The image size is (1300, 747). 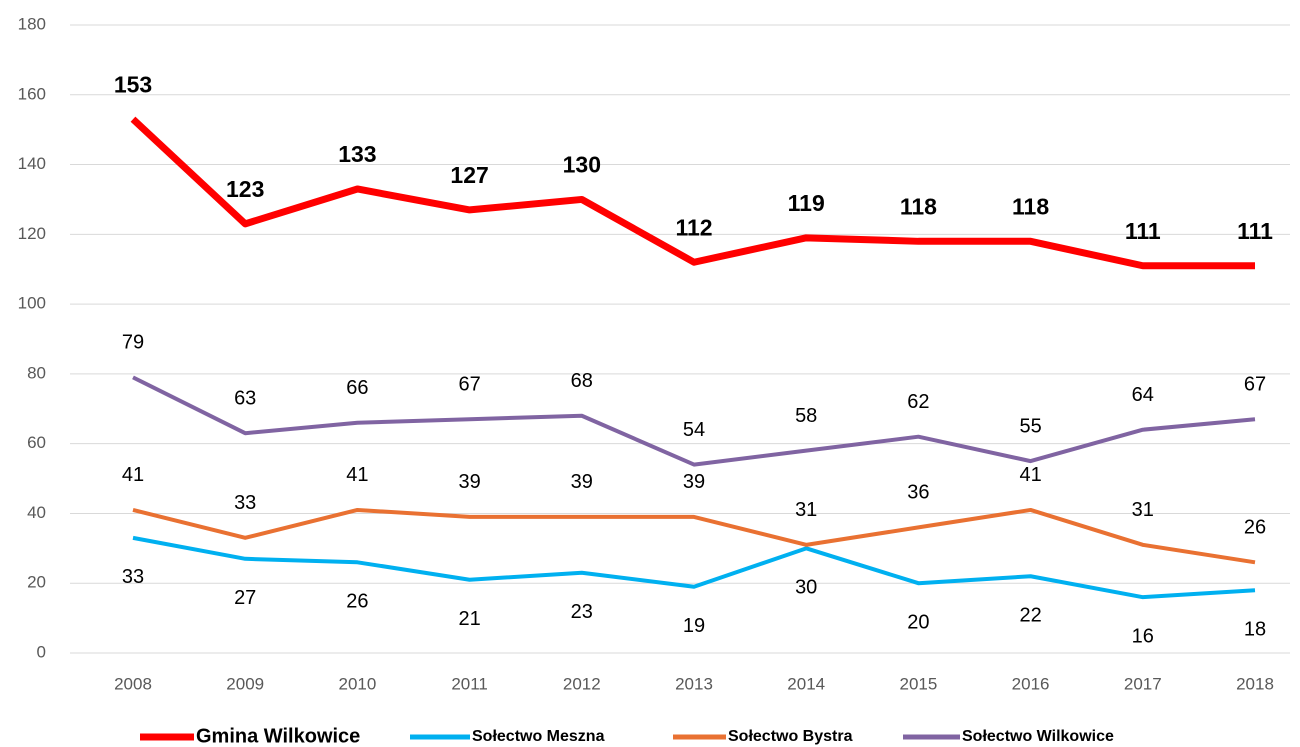 What do you see at coordinates (469, 619) in the screenshot?
I see `data-label: 21` at bounding box center [469, 619].